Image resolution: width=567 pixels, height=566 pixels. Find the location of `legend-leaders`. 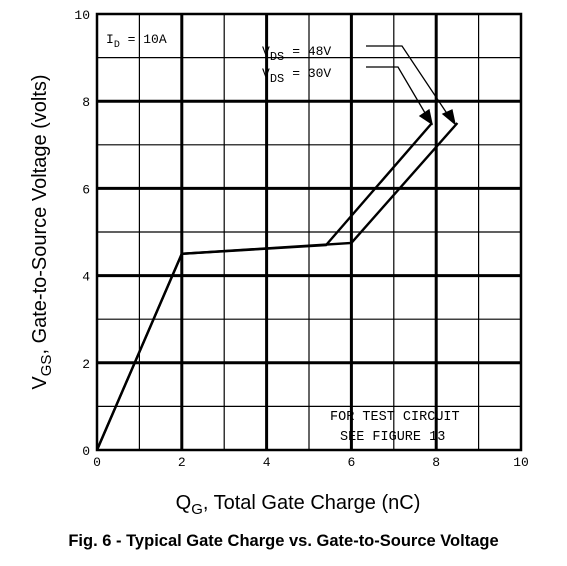

legend-leaders is located at coordinates (411, 85).